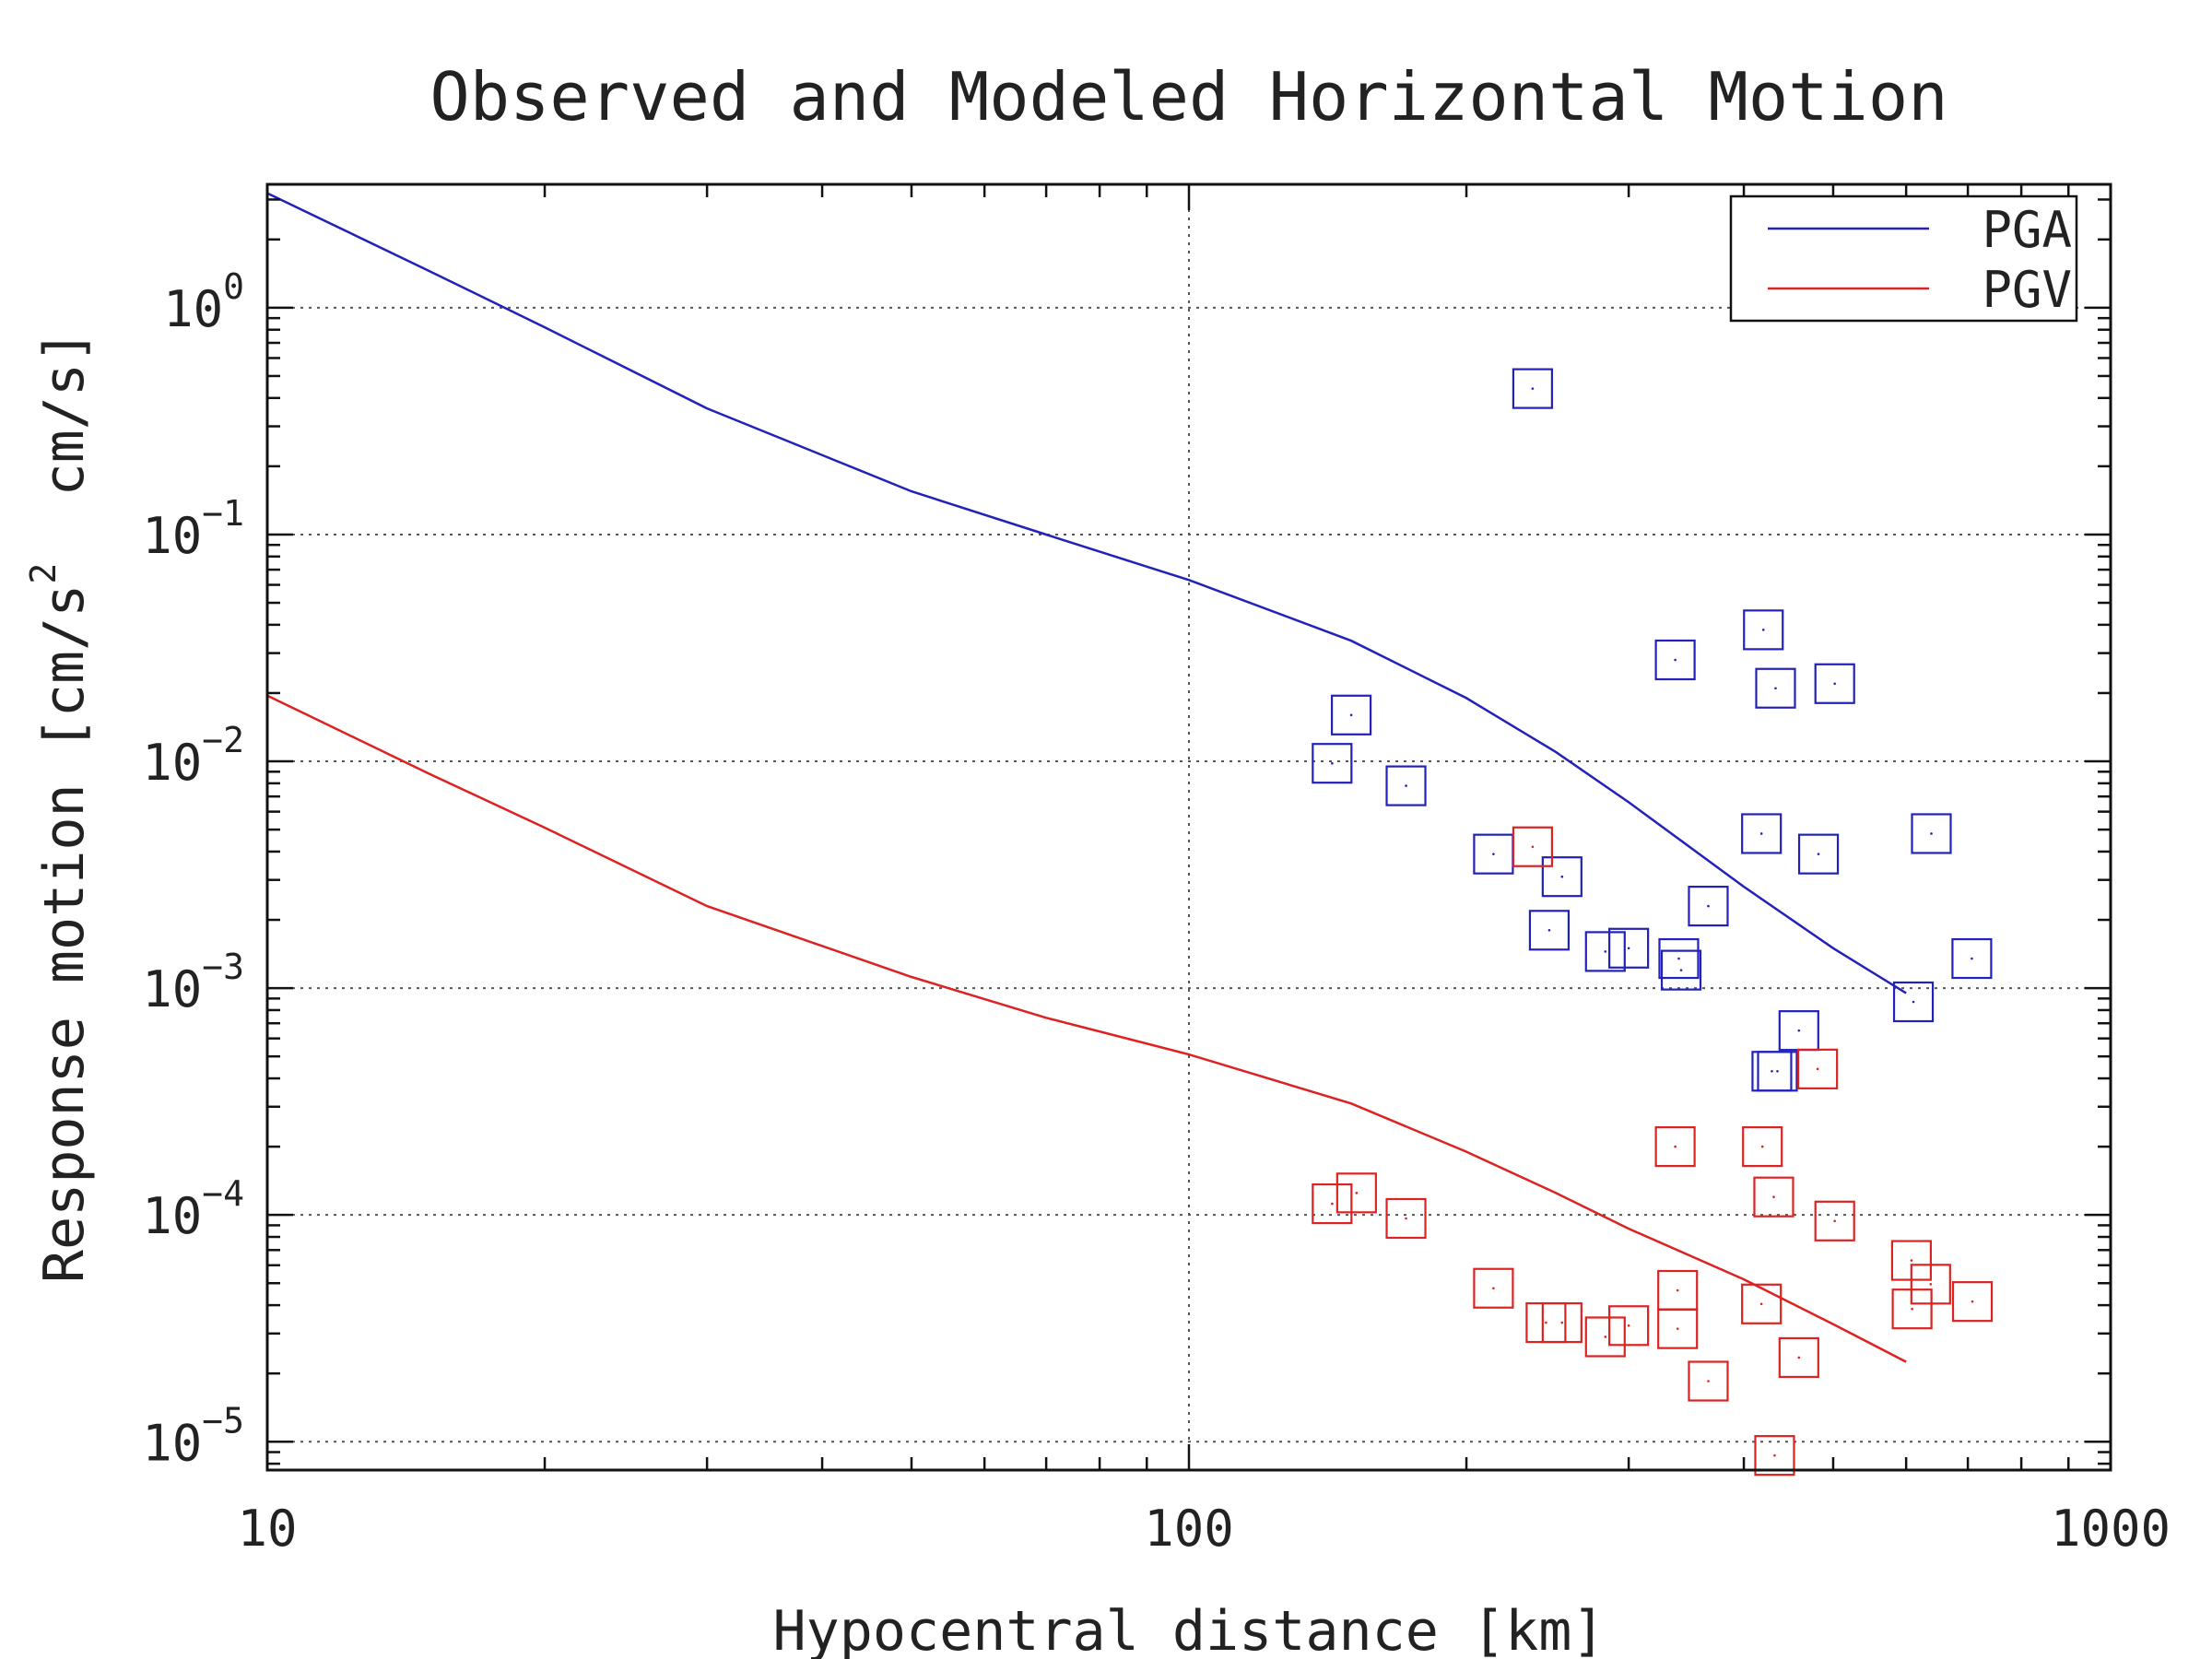 The image size is (2212, 1659). I want to click on y-tick-label: 10⁻⁵, so click(193, 1436).